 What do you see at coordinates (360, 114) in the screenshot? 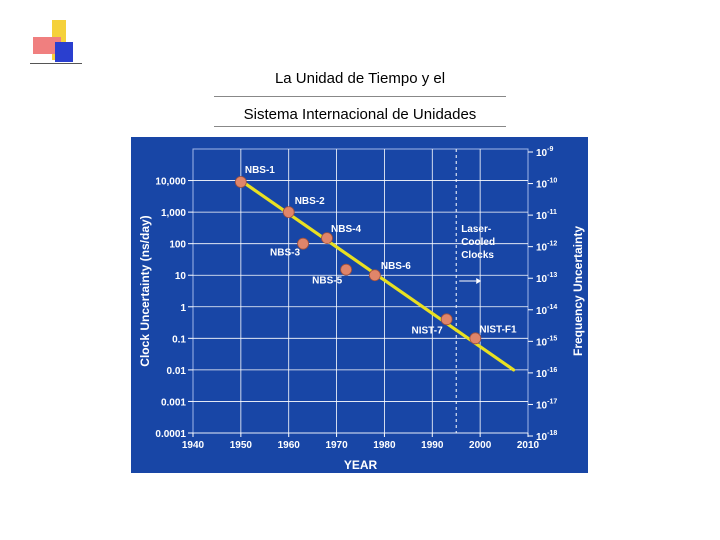
I see `slide-title-line-2: Sistema Internacional de Unidades` at bounding box center [360, 114].